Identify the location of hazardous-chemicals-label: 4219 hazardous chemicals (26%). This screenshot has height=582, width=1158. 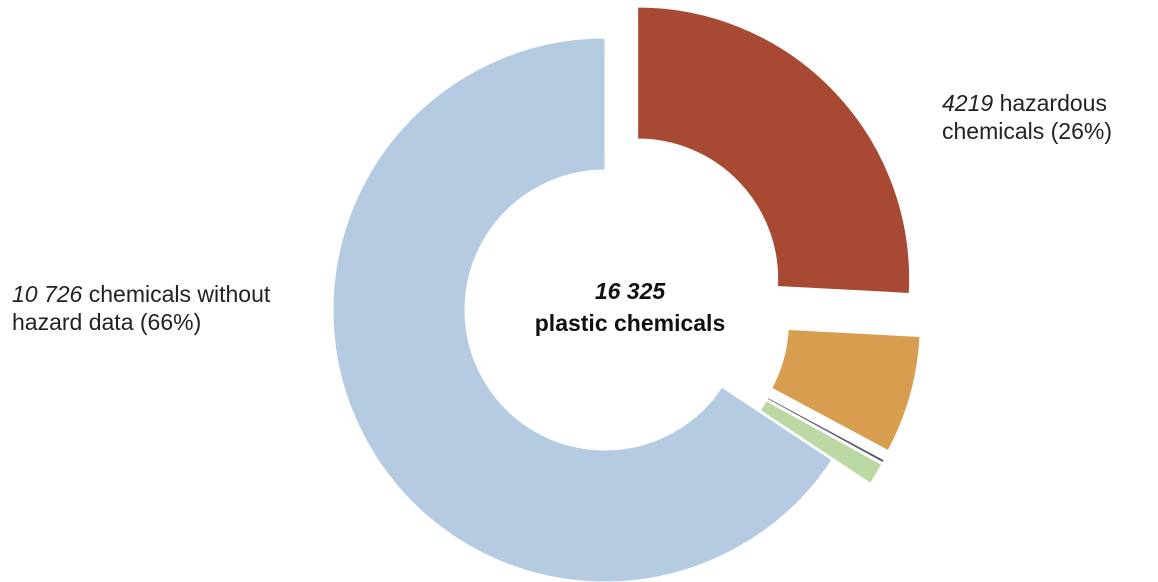
(1027, 117).